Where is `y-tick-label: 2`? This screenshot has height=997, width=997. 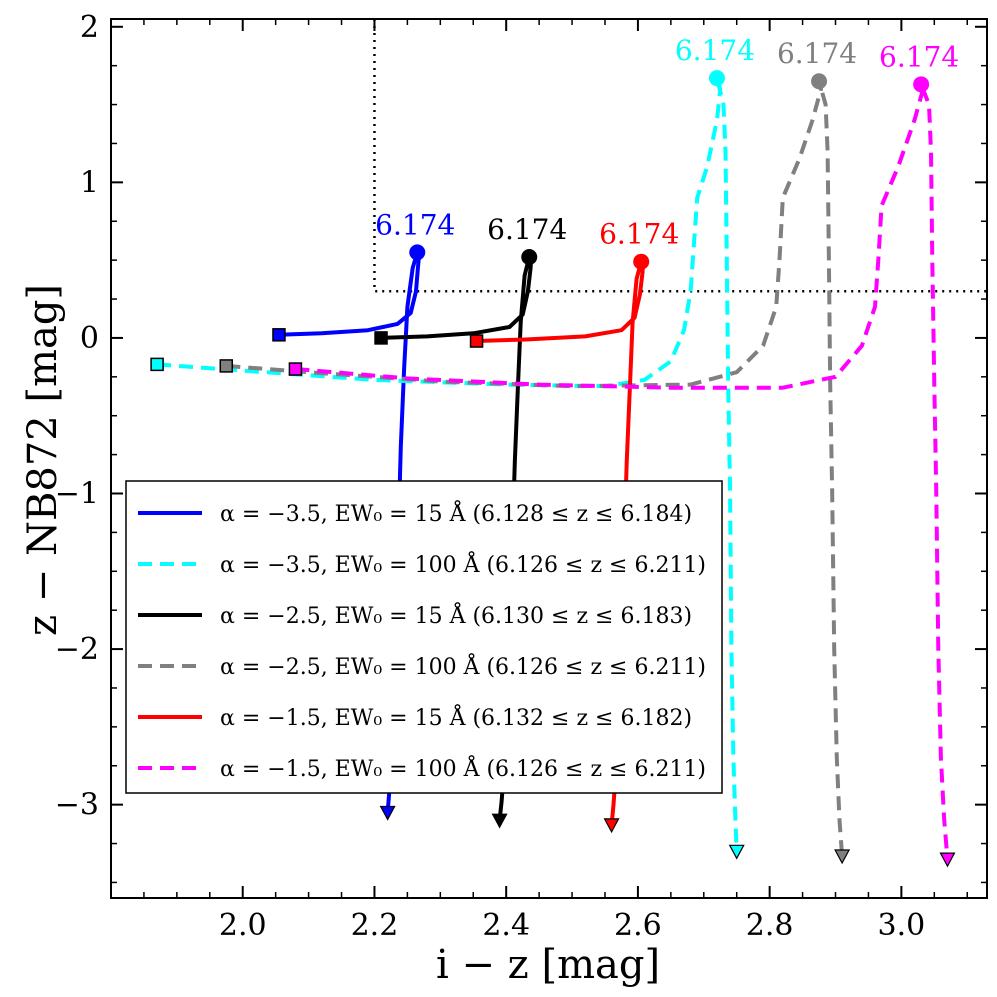
y-tick-label: 2 is located at coordinates (89, 27).